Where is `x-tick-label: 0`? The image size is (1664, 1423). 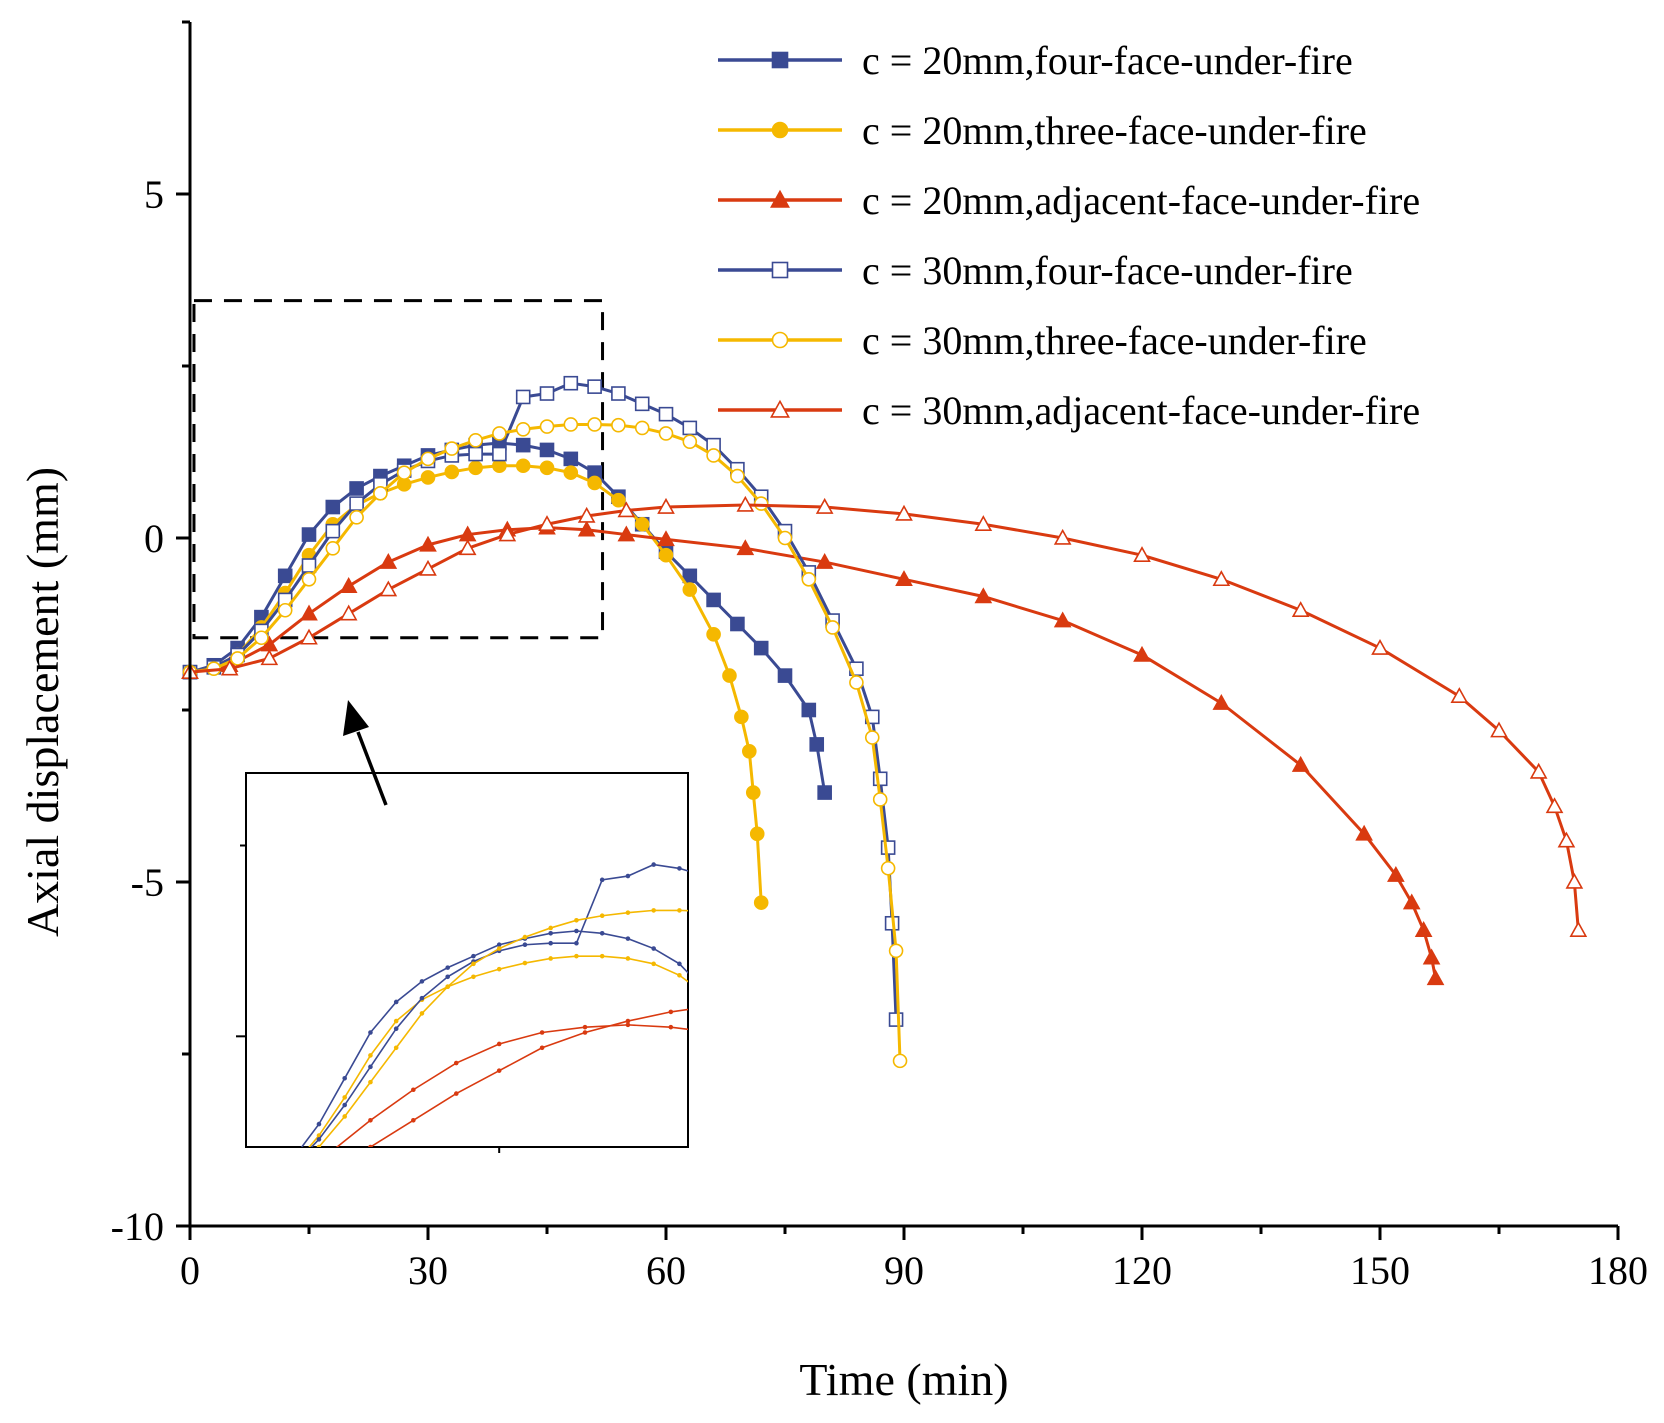 x-tick-label: 0 is located at coordinates (190, 1270).